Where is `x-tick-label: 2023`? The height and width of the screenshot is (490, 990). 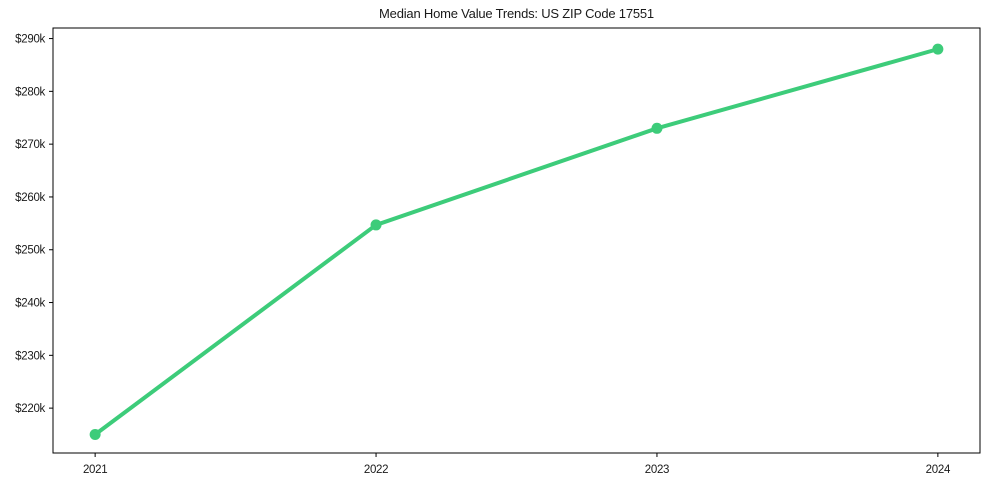
x-tick-label: 2023 is located at coordinates (657, 470).